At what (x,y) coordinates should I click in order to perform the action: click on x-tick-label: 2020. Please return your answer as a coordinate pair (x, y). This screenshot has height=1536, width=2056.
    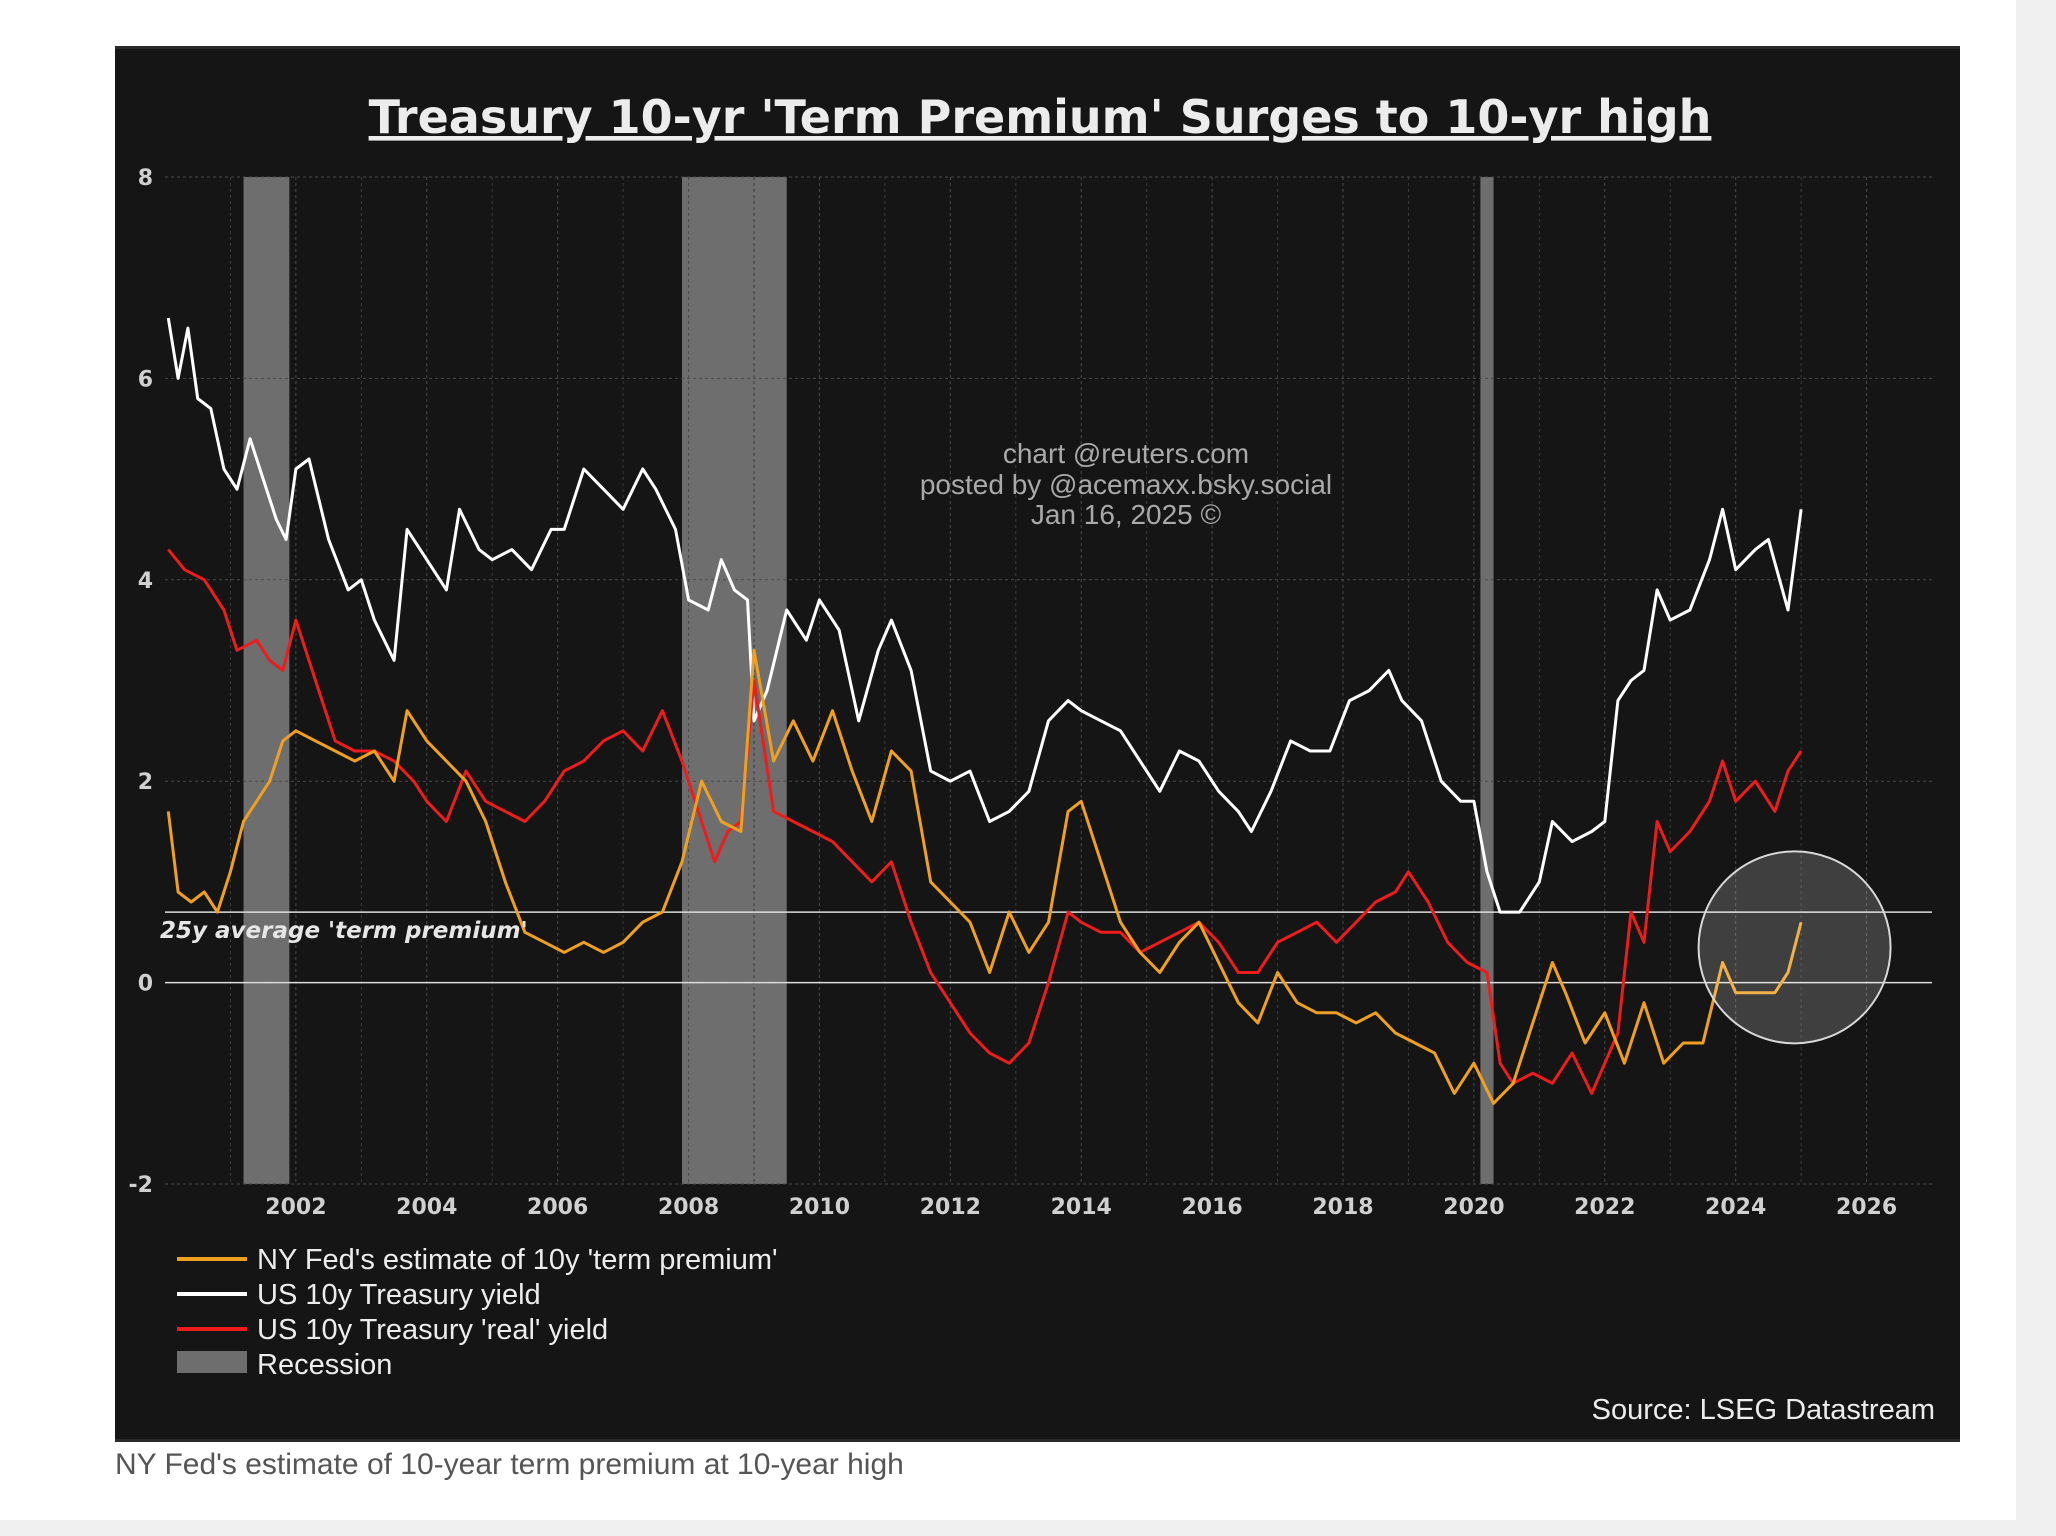
    Looking at the image, I should click on (1473, 1207).